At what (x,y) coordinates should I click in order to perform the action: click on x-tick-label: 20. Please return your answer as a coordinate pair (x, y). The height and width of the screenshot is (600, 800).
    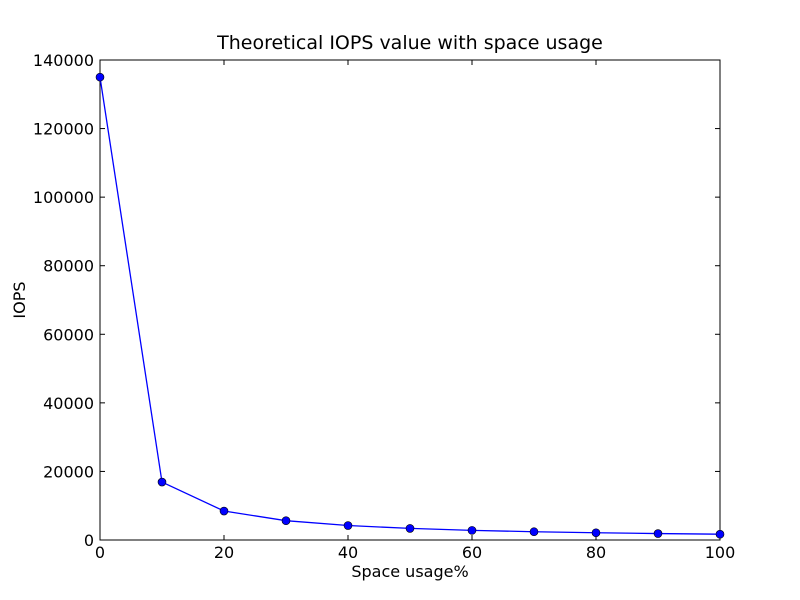
    Looking at the image, I should click on (224, 552).